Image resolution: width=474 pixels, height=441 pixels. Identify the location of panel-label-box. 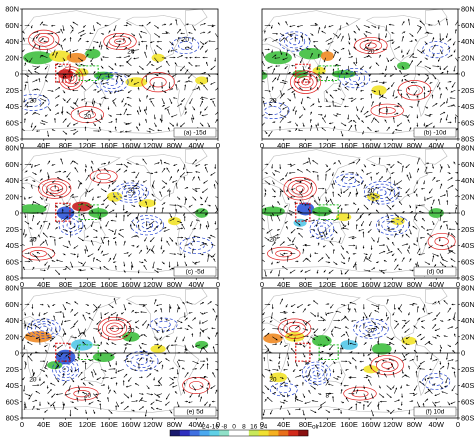
(195, 411).